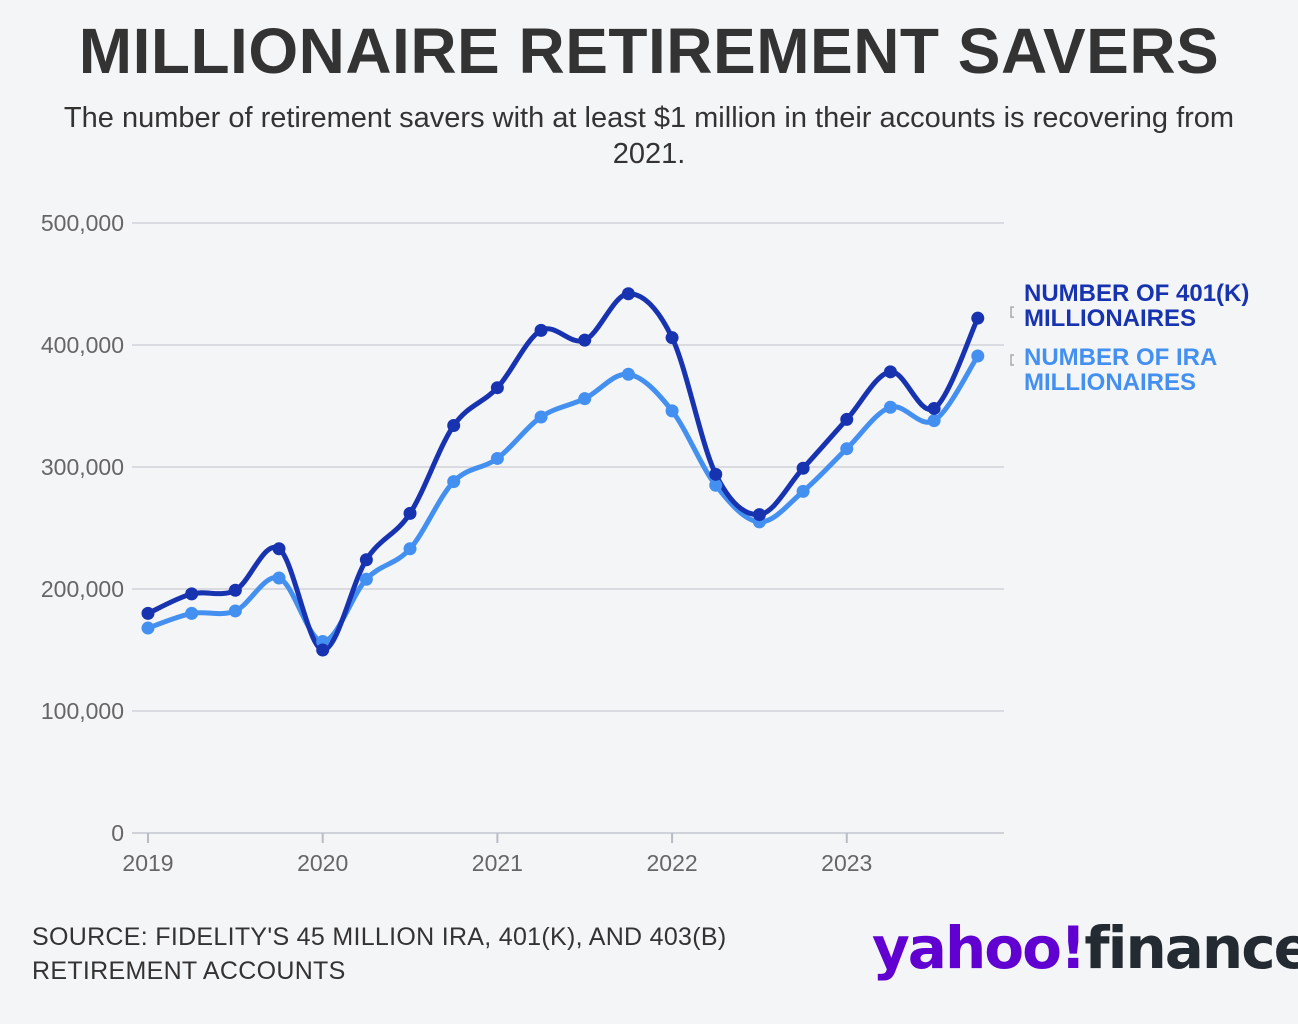 This screenshot has height=1024, width=1298. I want to click on y-tick-label: 400,000, so click(82, 345).